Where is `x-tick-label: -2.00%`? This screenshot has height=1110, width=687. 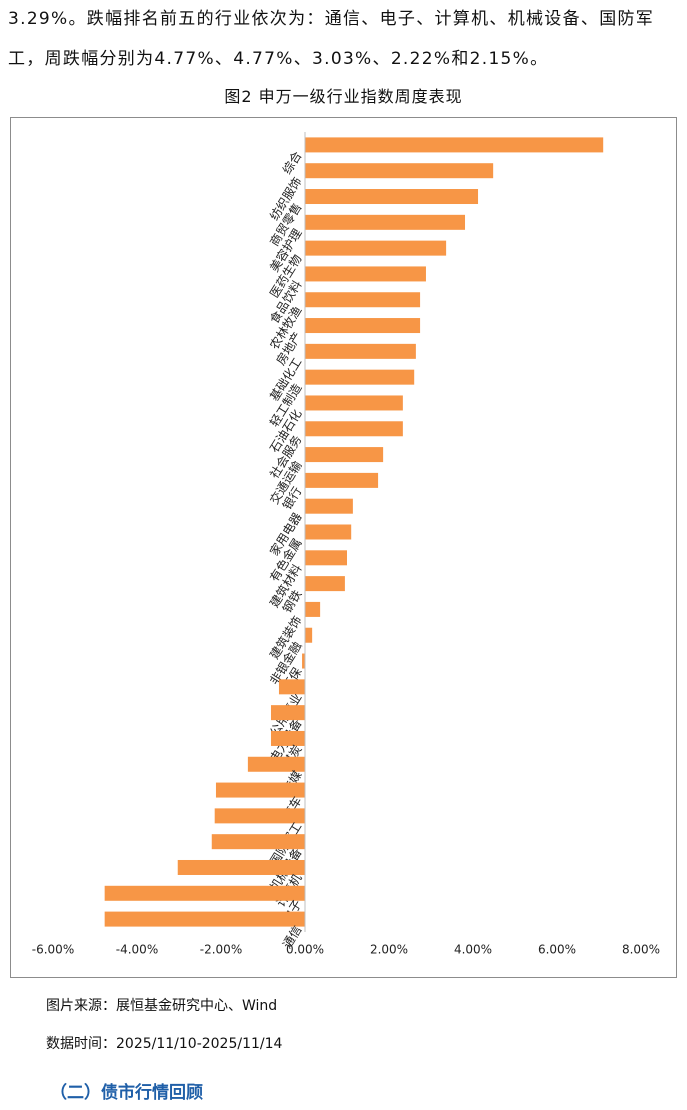
x-tick-label: -2.00% is located at coordinates (221, 950).